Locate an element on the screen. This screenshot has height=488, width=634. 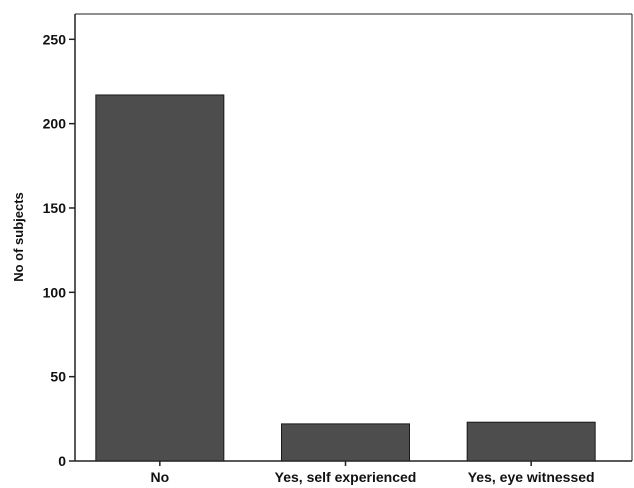
x-tick-label: No is located at coordinates (159, 477).